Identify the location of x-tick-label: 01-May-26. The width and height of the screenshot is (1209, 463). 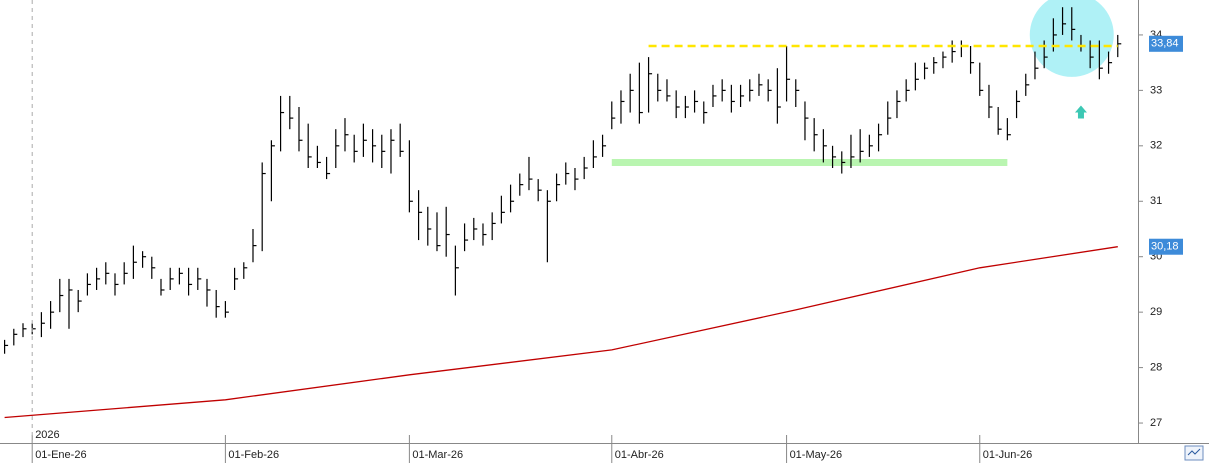
(816, 455).